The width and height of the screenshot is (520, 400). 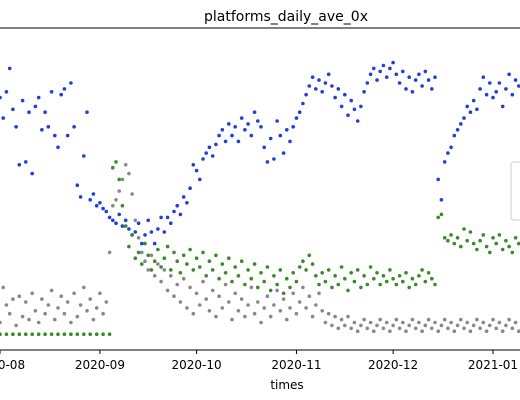 I want to click on x-axis-label: times, so click(x=286, y=385).